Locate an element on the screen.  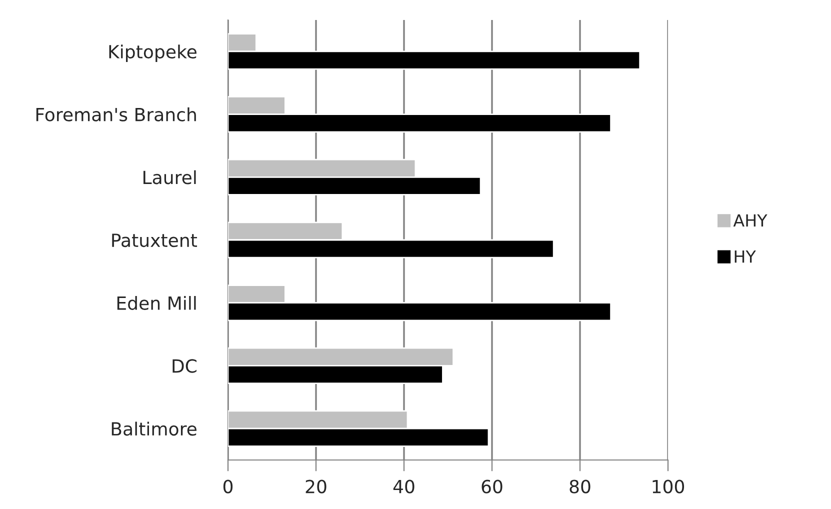
y-tick-label: Eden Mill is located at coordinates (156, 303).